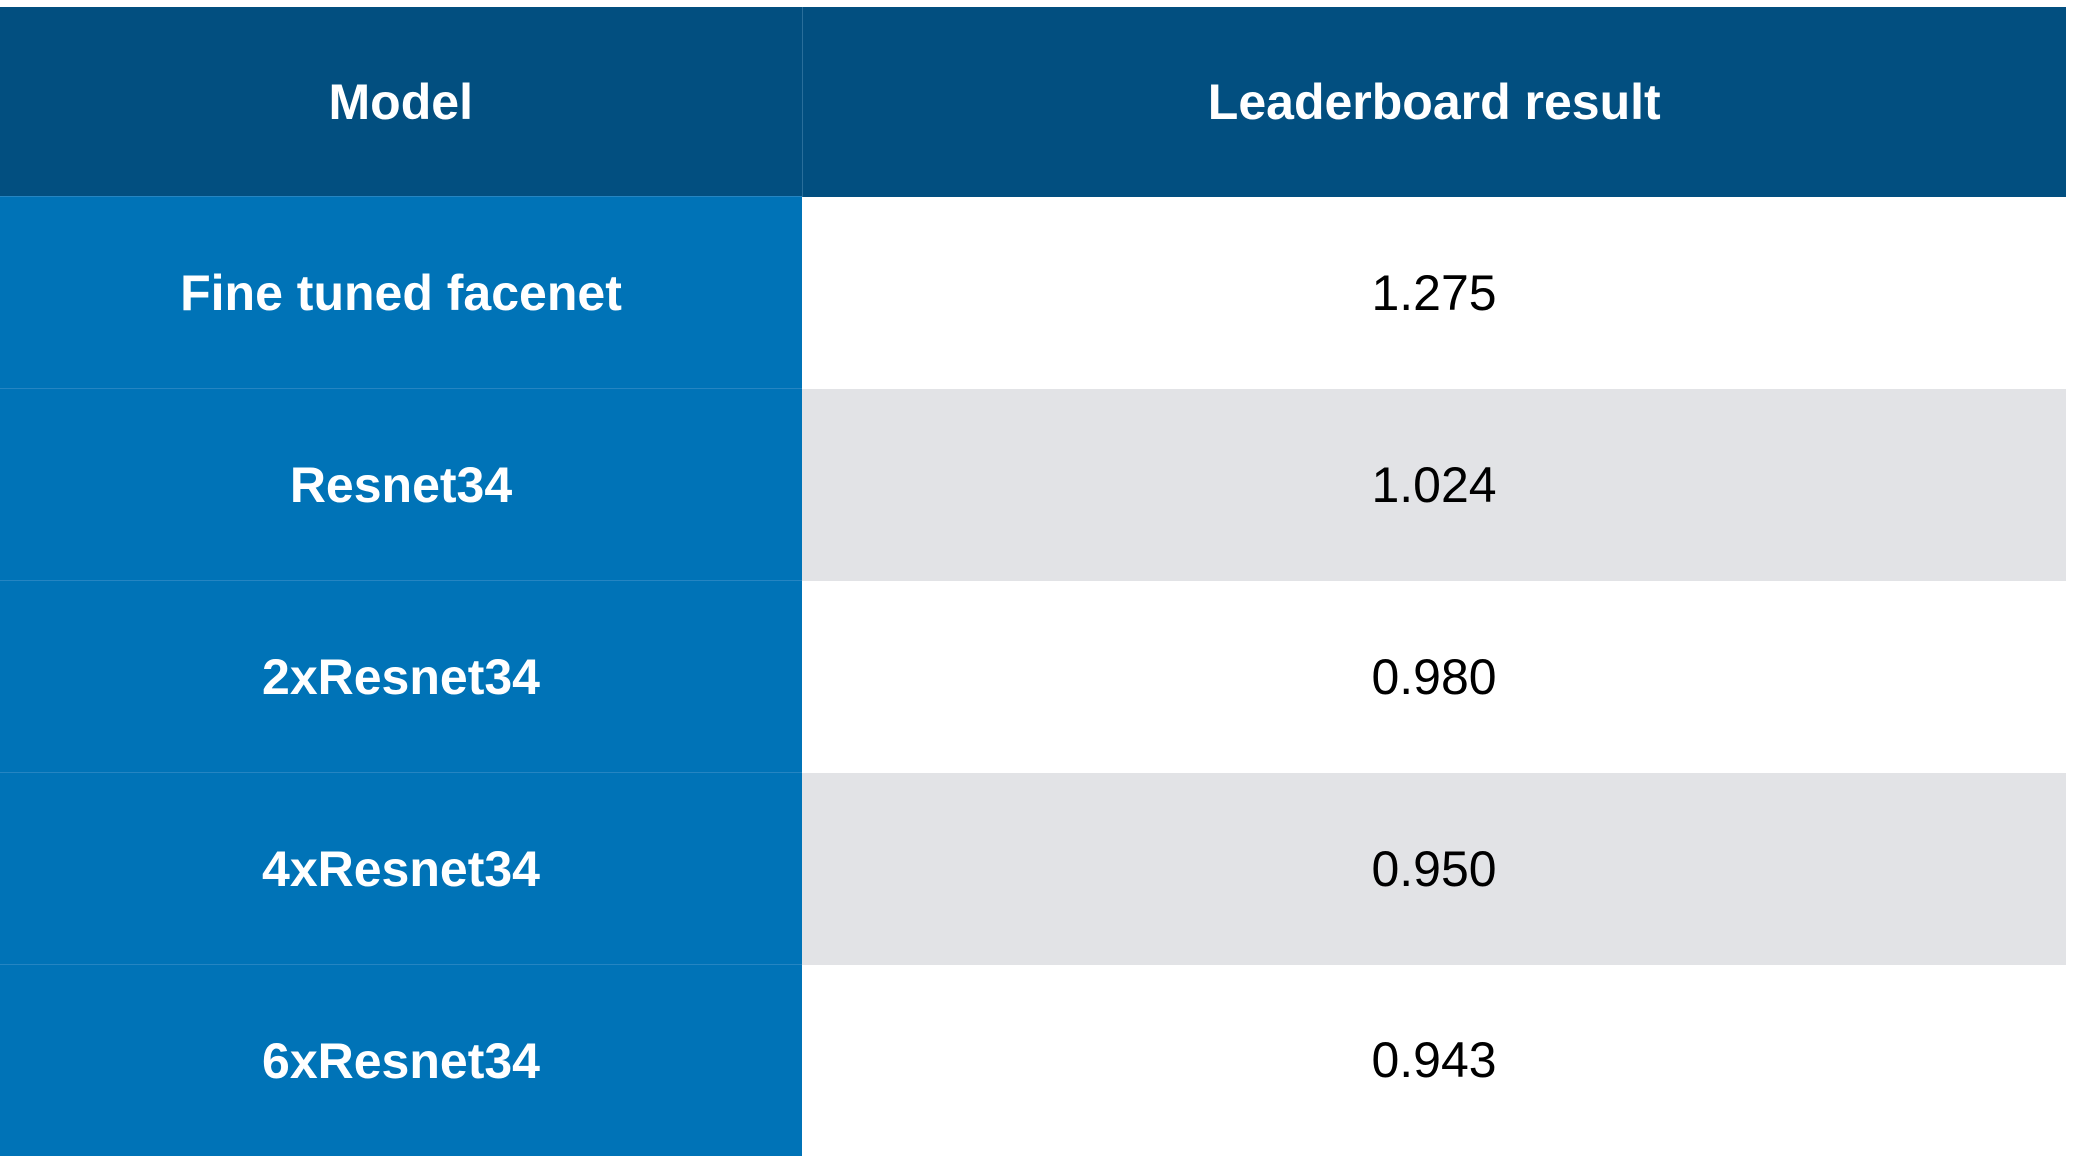  Describe the element at coordinates (1434, 484) in the screenshot. I see `result-cell: 1.024` at that location.